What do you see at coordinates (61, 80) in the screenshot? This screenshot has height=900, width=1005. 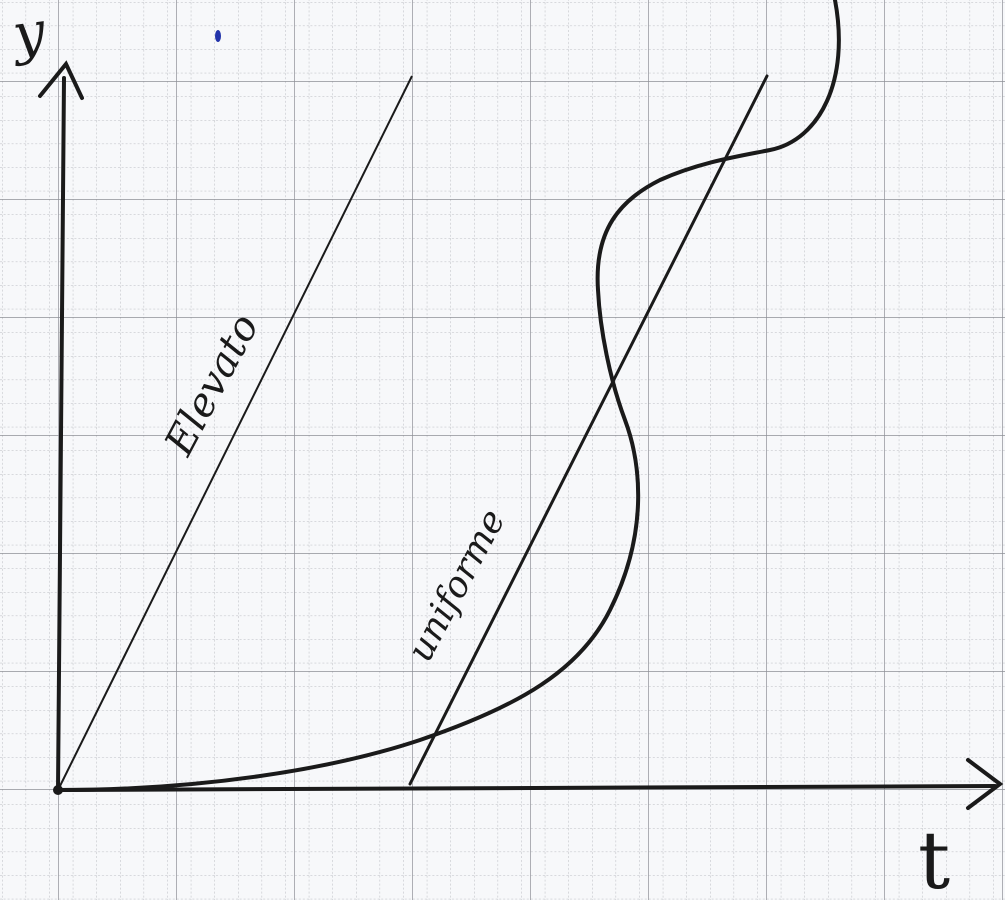 I see `y-axis-arrowhead` at bounding box center [61, 80].